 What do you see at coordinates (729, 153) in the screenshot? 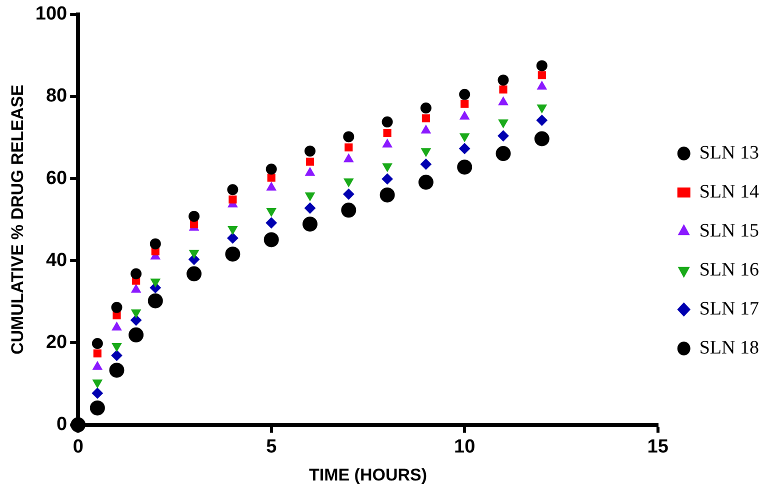
I see `legend-label: SLN 13` at bounding box center [729, 153].